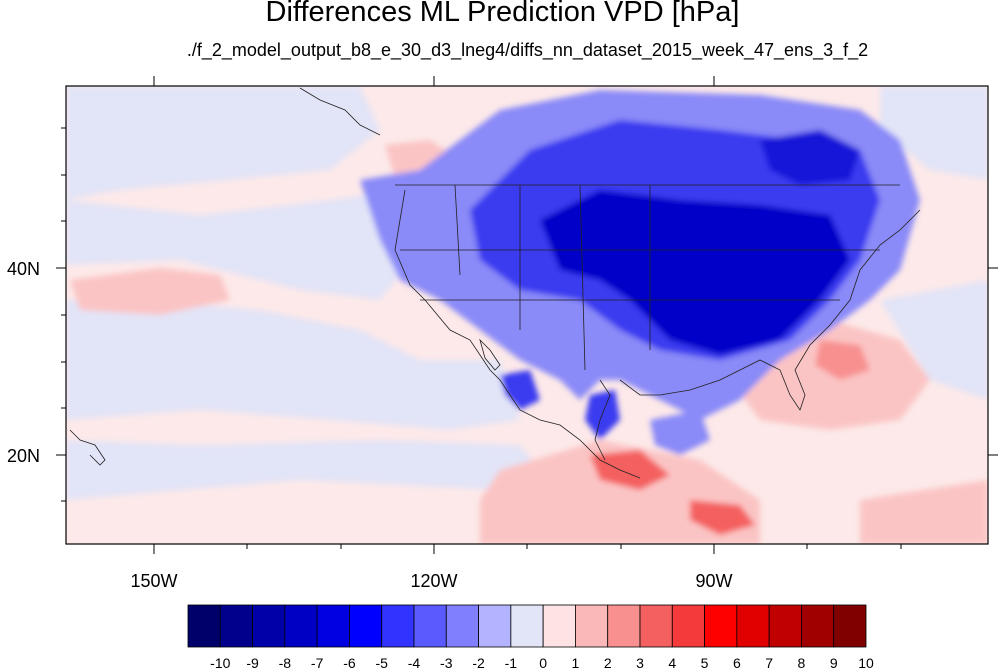 This screenshot has width=1005, height=672. I want to click on colorbar-label: -9, so click(252, 663).